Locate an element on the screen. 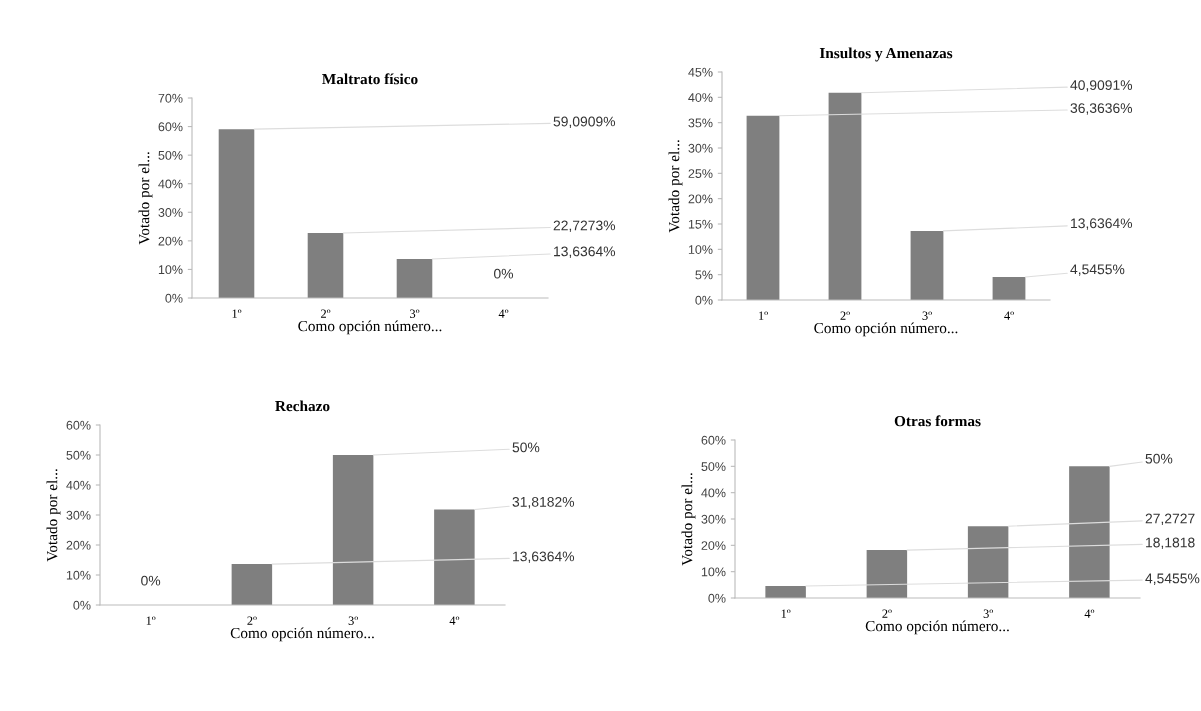  chart-title: Otras formas is located at coordinates (937, 421).